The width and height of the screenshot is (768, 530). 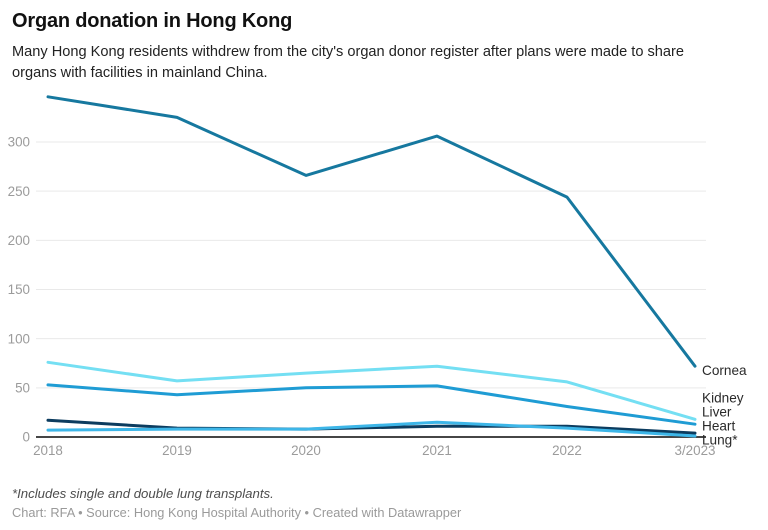 I want to click on series-label-kidney: Kidney, so click(x=723, y=398).